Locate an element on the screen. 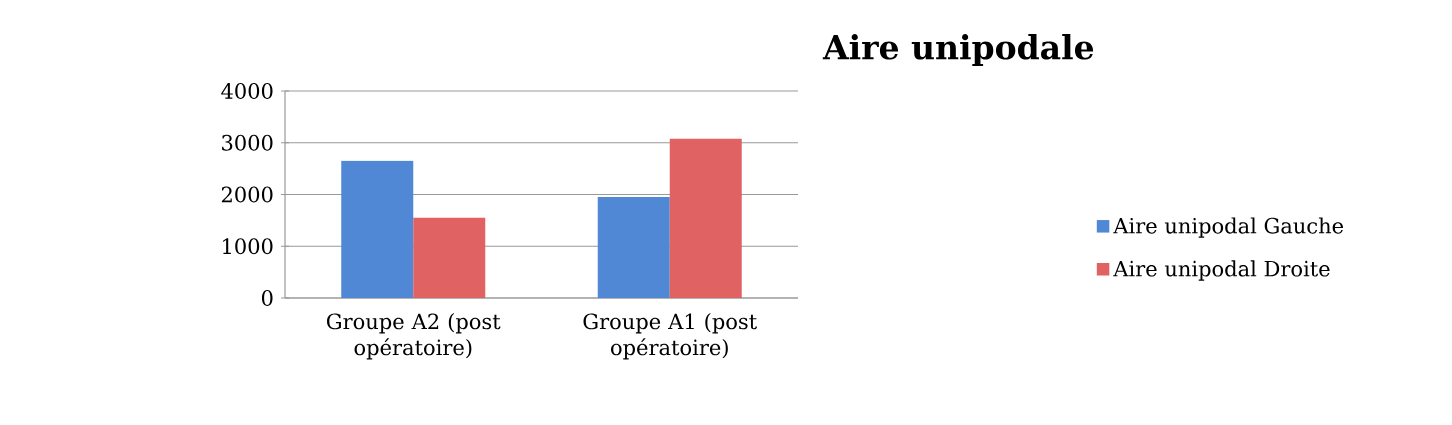 The width and height of the screenshot is (1452, 425). text: Aire unipodale is located at coordinates (958, 50).